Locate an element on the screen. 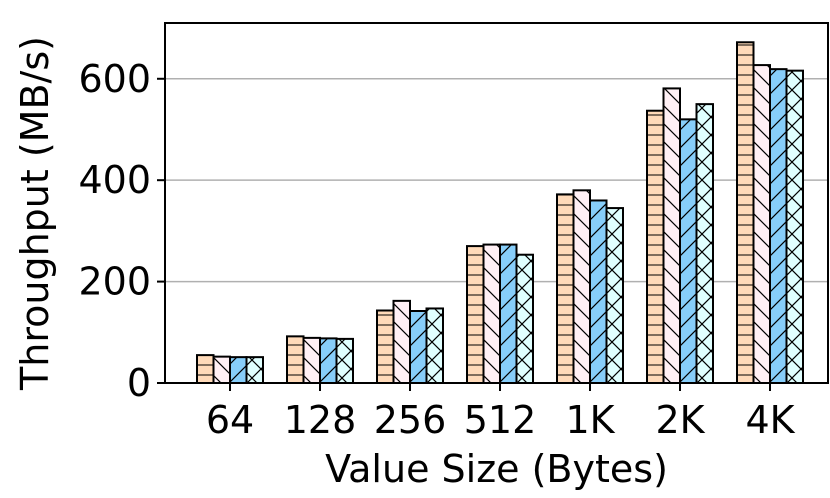 The height and width of the screenshot is (498, 830). x-tick-label: 512 is located at coordinates (500, 420).